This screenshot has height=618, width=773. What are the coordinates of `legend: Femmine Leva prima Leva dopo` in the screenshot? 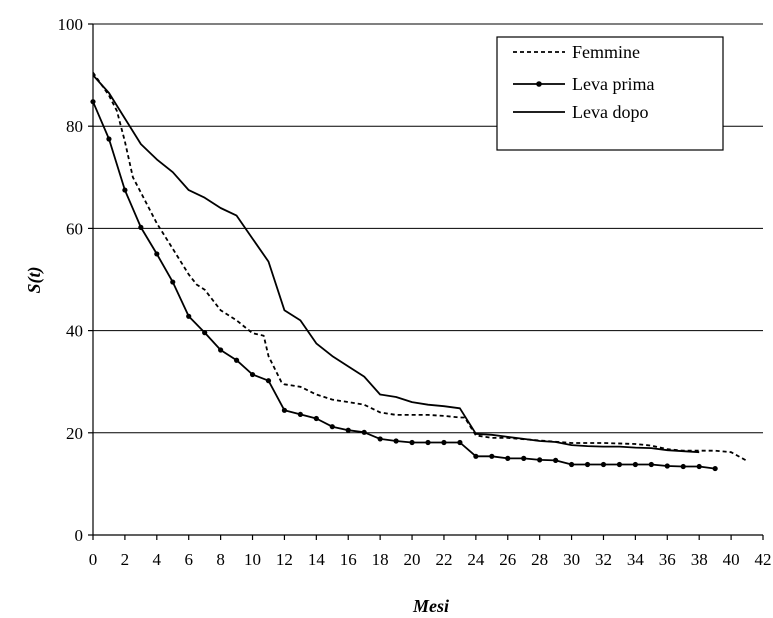 It's located at (610, 93).